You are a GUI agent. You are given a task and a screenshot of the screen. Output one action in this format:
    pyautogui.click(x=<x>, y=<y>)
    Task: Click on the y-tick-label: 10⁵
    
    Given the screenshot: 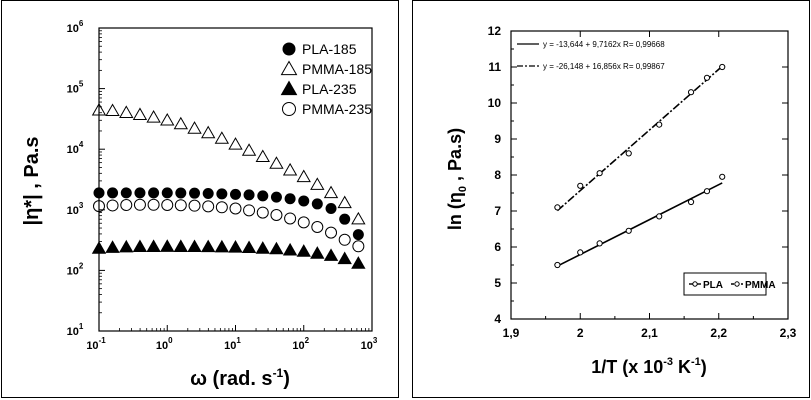 What is the action you would take?
    pyautogui.click(x=75, y=88)
    